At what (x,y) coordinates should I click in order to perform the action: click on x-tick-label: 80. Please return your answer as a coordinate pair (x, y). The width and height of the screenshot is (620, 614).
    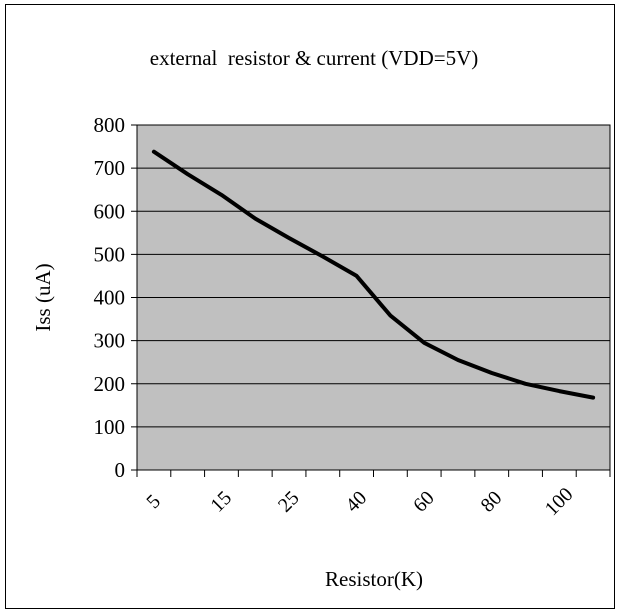
    Looking at the image, I should click on (492, 502).